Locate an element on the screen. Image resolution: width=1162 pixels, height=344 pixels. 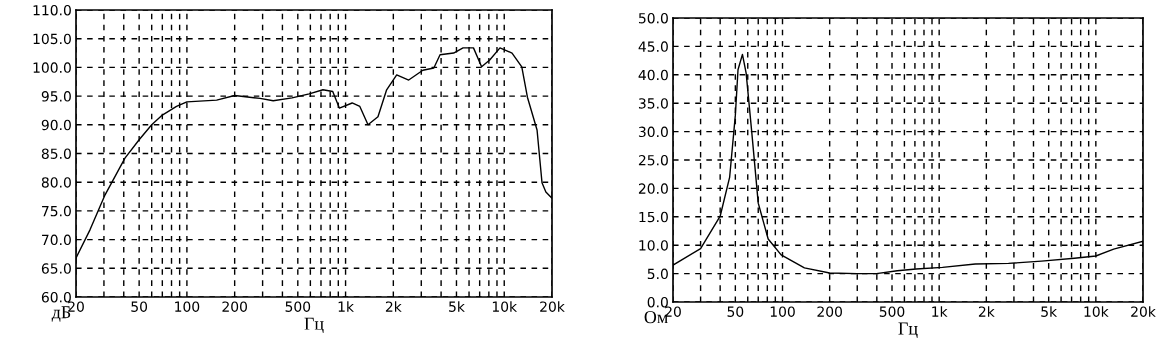
y-tick-label: 105.0 is located at coordinates (52, 39).